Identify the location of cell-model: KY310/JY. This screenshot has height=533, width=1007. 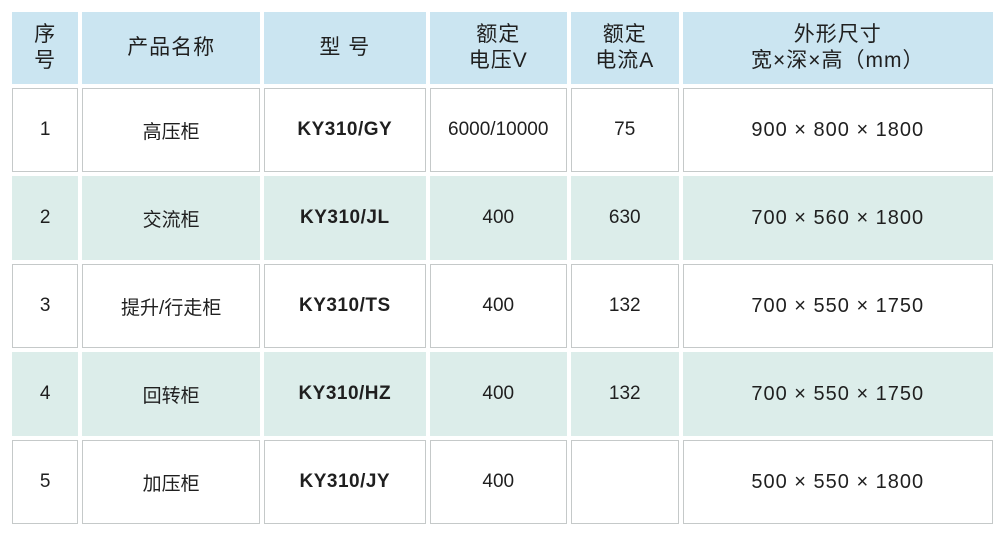
(345, 482).